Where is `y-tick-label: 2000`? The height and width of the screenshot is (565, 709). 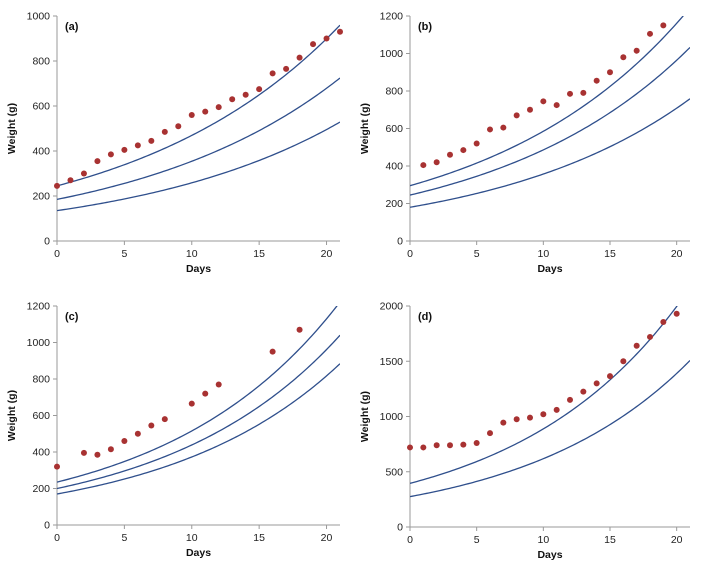
y-tick-label: 2000 is located at coordinates (392, 307).